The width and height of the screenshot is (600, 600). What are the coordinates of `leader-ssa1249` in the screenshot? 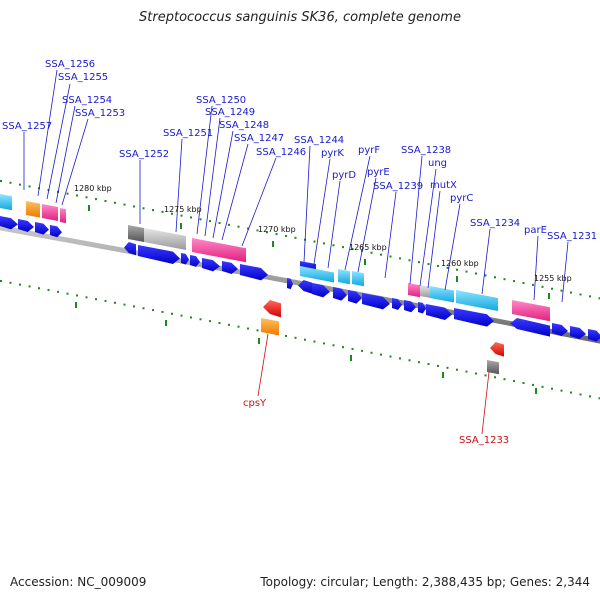 It's located at (212, 177).